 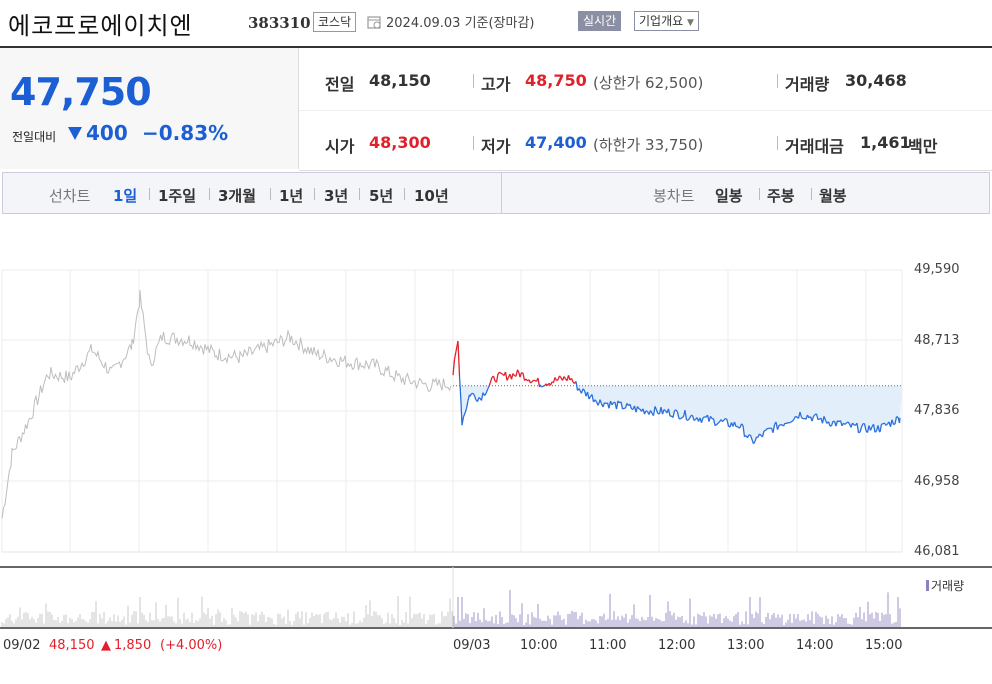 What do you see at coordinates (556, 142) in the screenshot?
I see `low-value: 47,400` at bounding box center [556, 142].